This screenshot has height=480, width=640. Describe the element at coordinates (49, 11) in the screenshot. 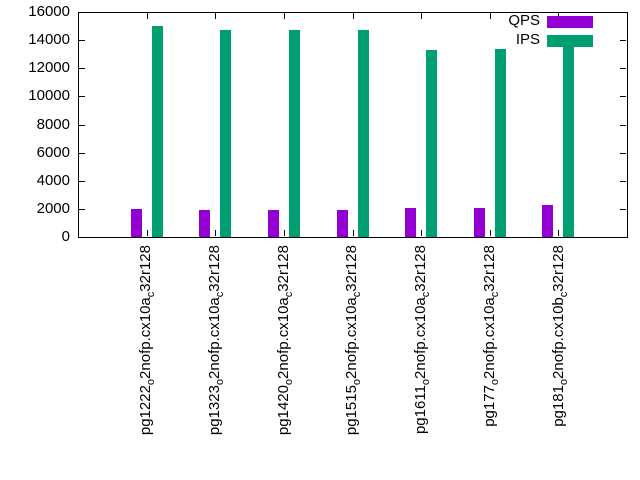

I see `y-tick-label: 16000` at that location.